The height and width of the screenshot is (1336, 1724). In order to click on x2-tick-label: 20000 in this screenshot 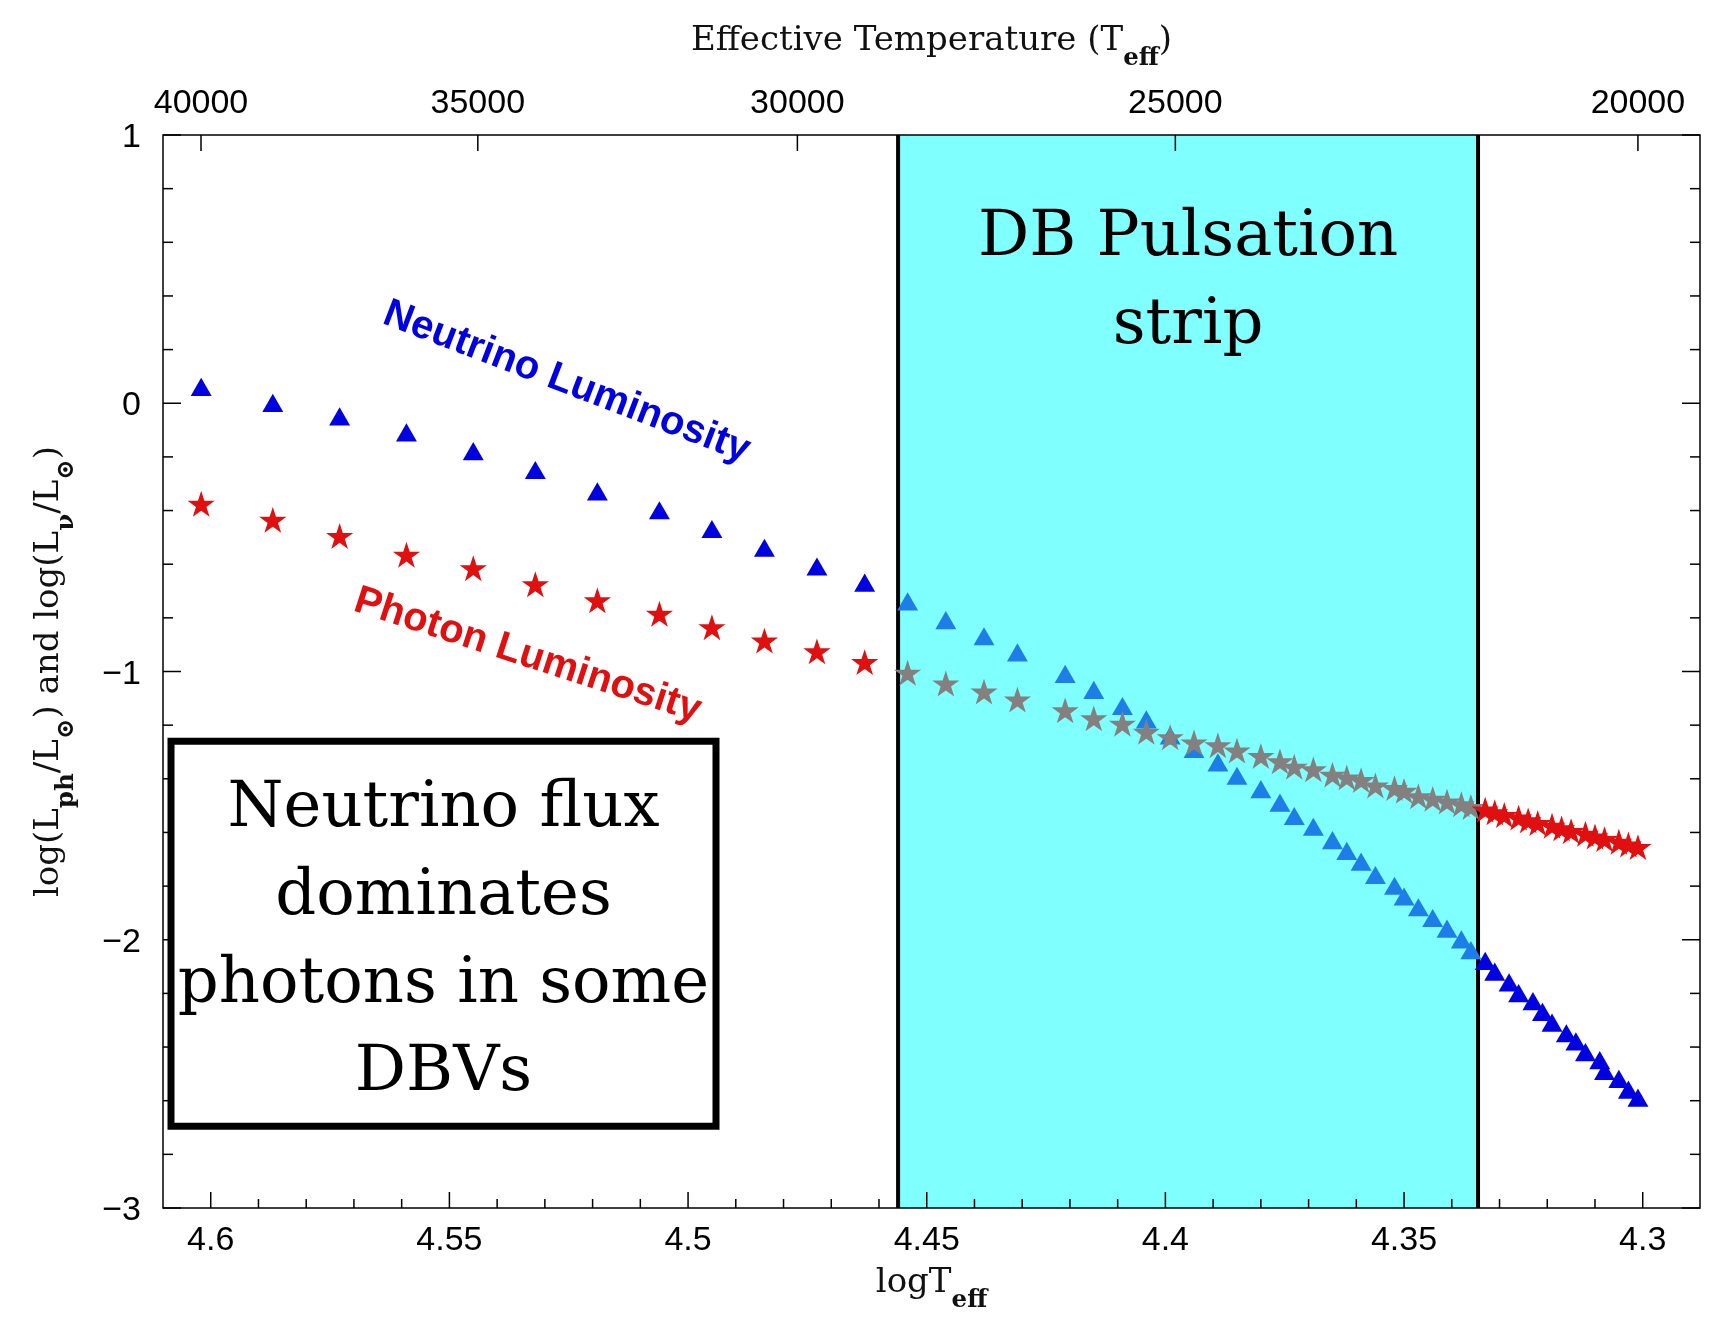, I will do `click(1638, 101)`.